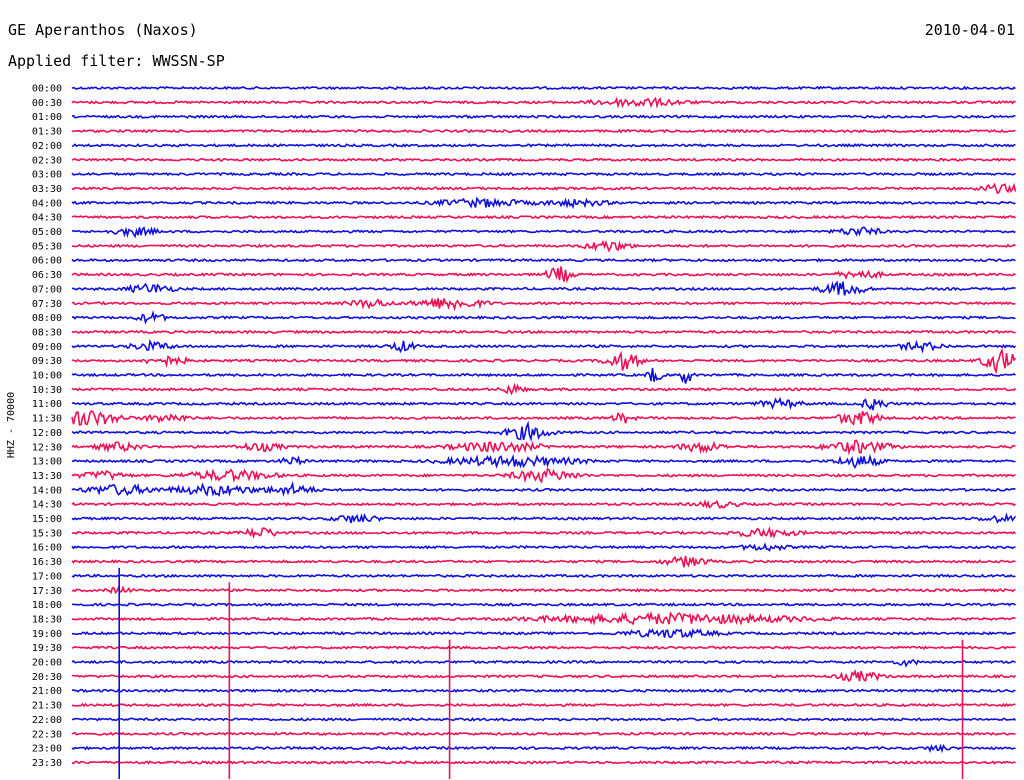 This screenshot has width=1024, height=780. Describe the element at coordinates (47, 763) in the screenshot. I see `y-tick-label: 23:30` at that location.